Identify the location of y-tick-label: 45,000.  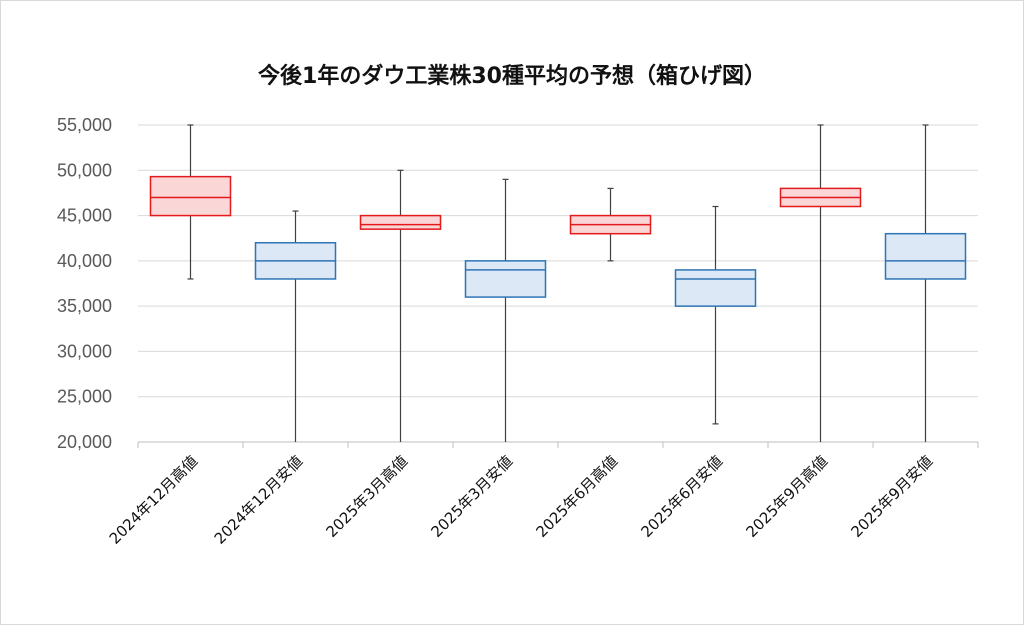
(84, 216).